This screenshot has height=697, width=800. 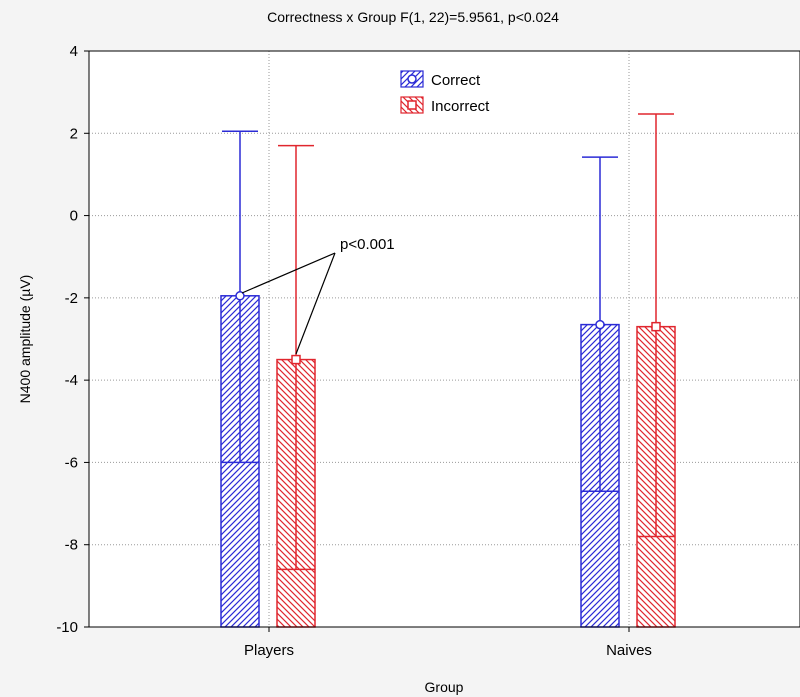 What do you see at coordinates (448, 643) in the screenshot?
I see `x-axis: Players Naives` at bounding box center [448, 643].